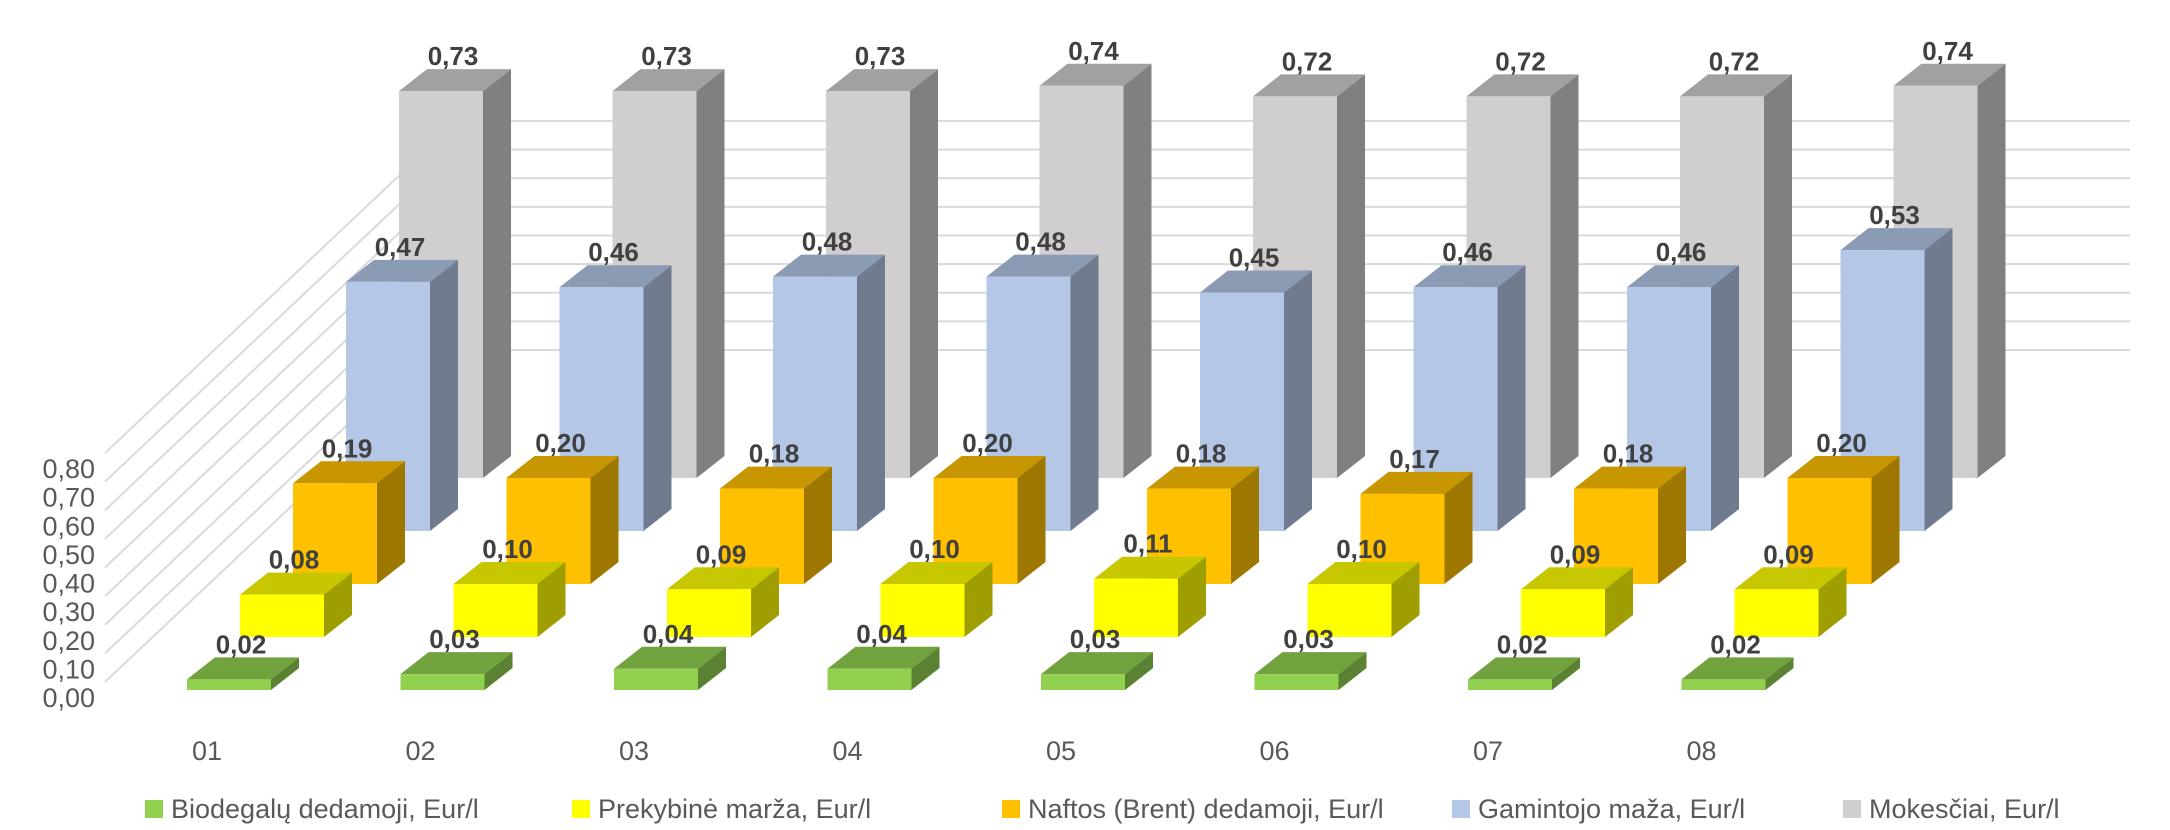 The height and width of the screenshot is (830, 2170). I want to click on y-tick-label: 0,40, so click(68, 584).